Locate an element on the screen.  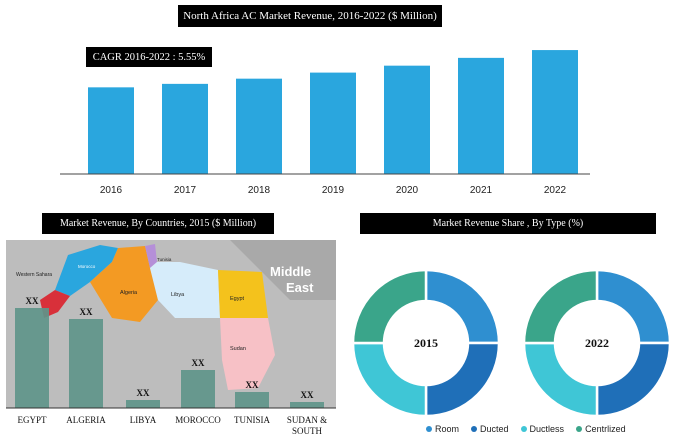
donut-center-label-1: 2022 is located at coordinates (597, 343).